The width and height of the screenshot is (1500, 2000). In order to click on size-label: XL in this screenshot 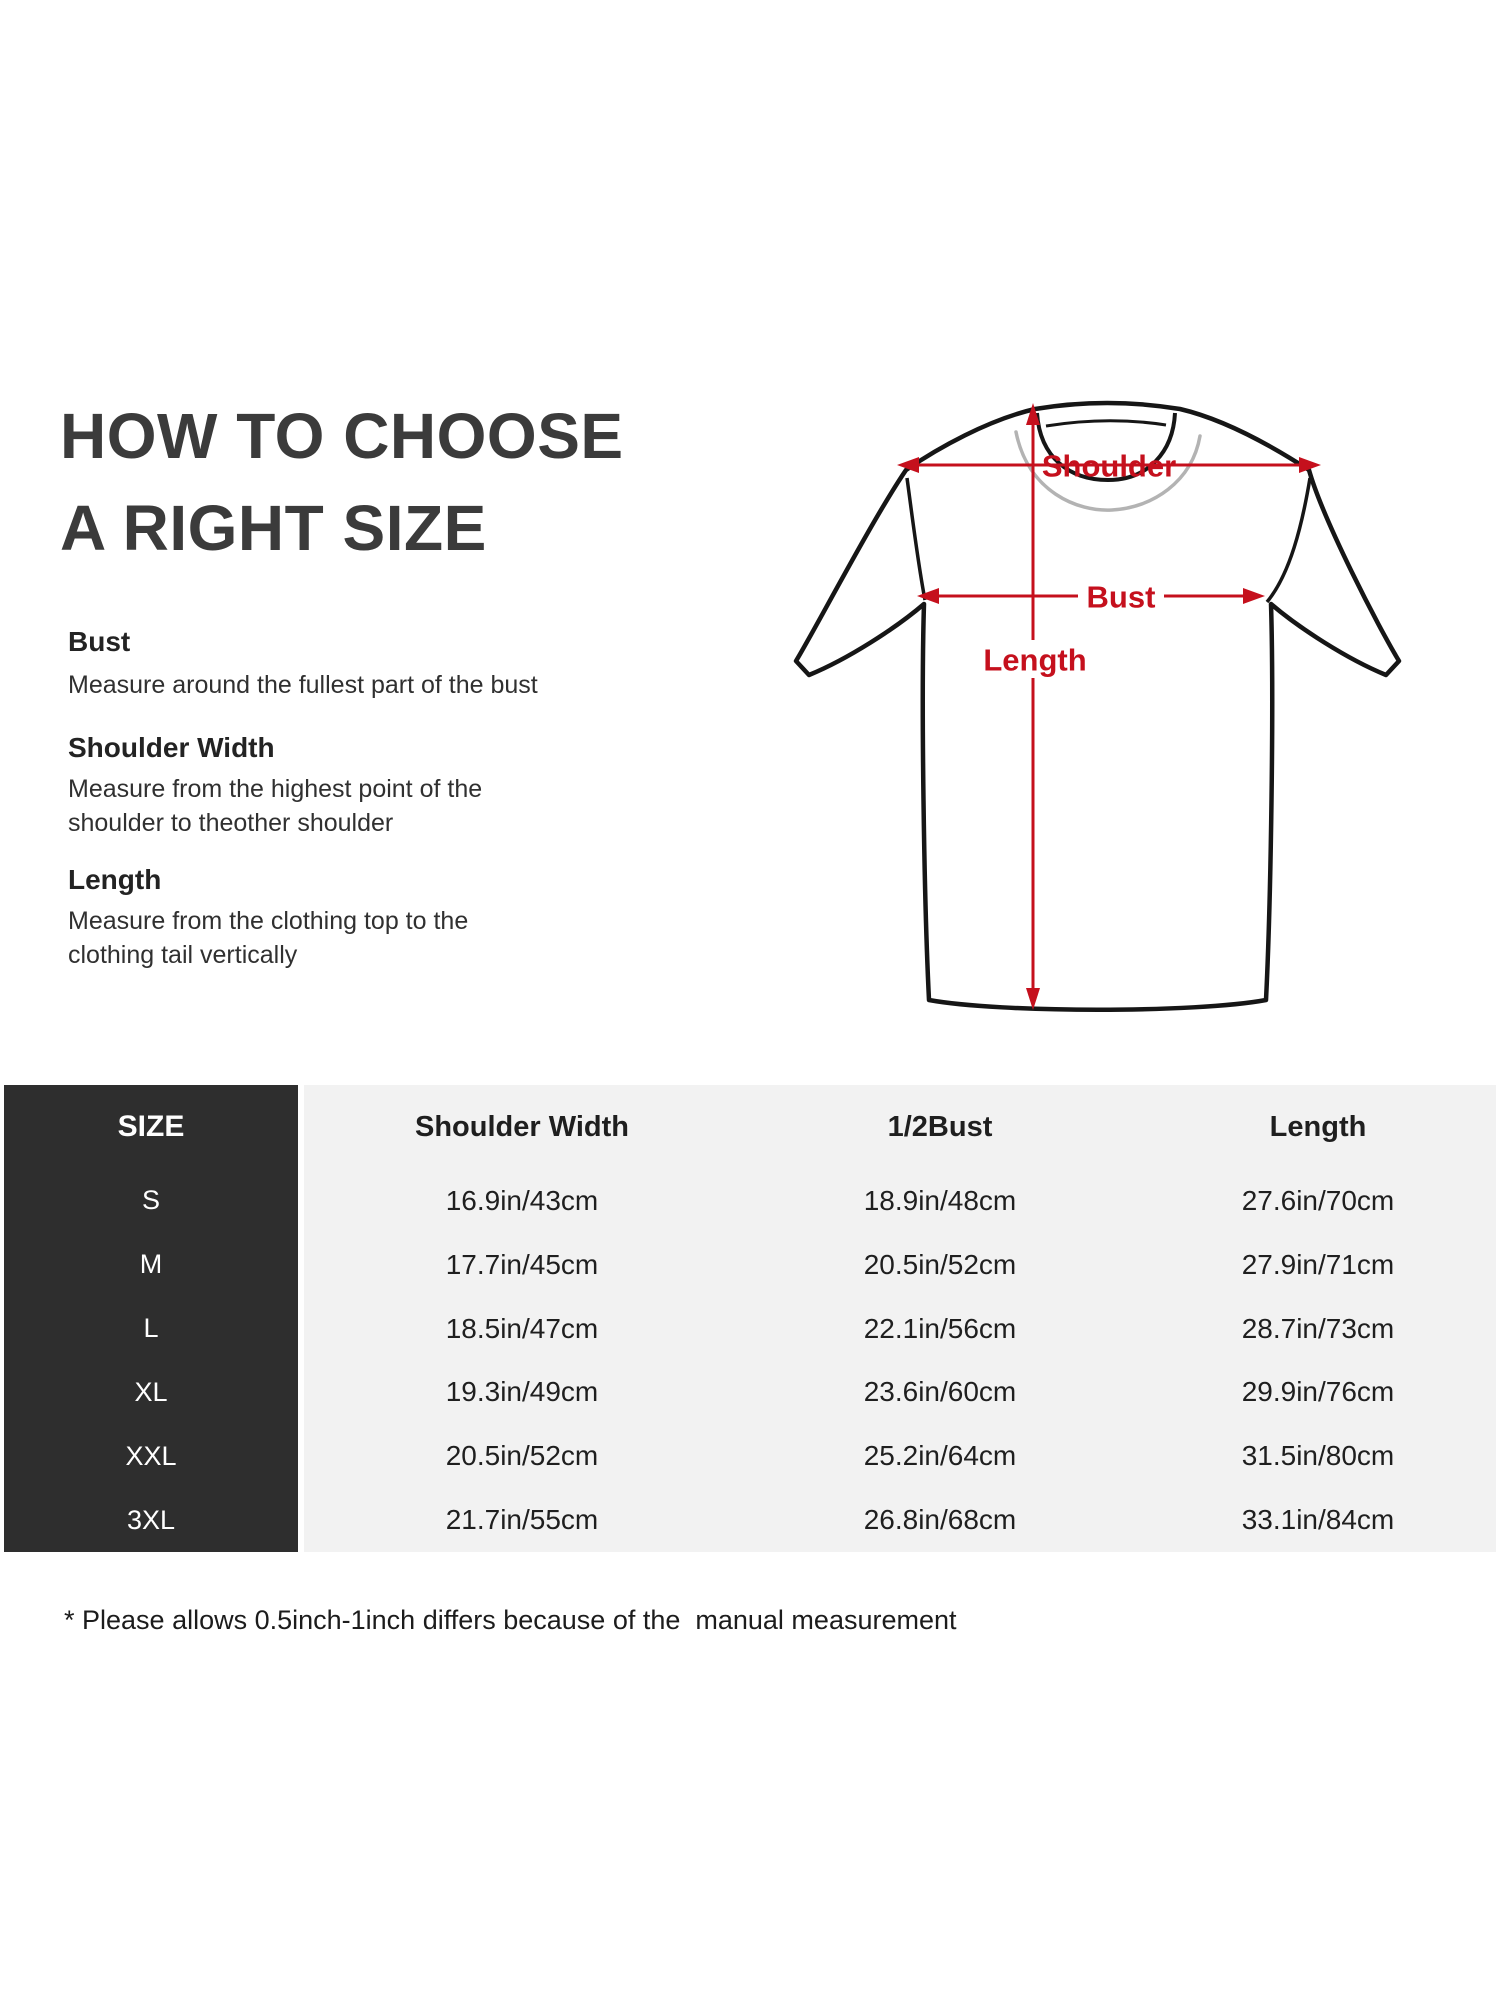, I will do `click(151, 1391)`.